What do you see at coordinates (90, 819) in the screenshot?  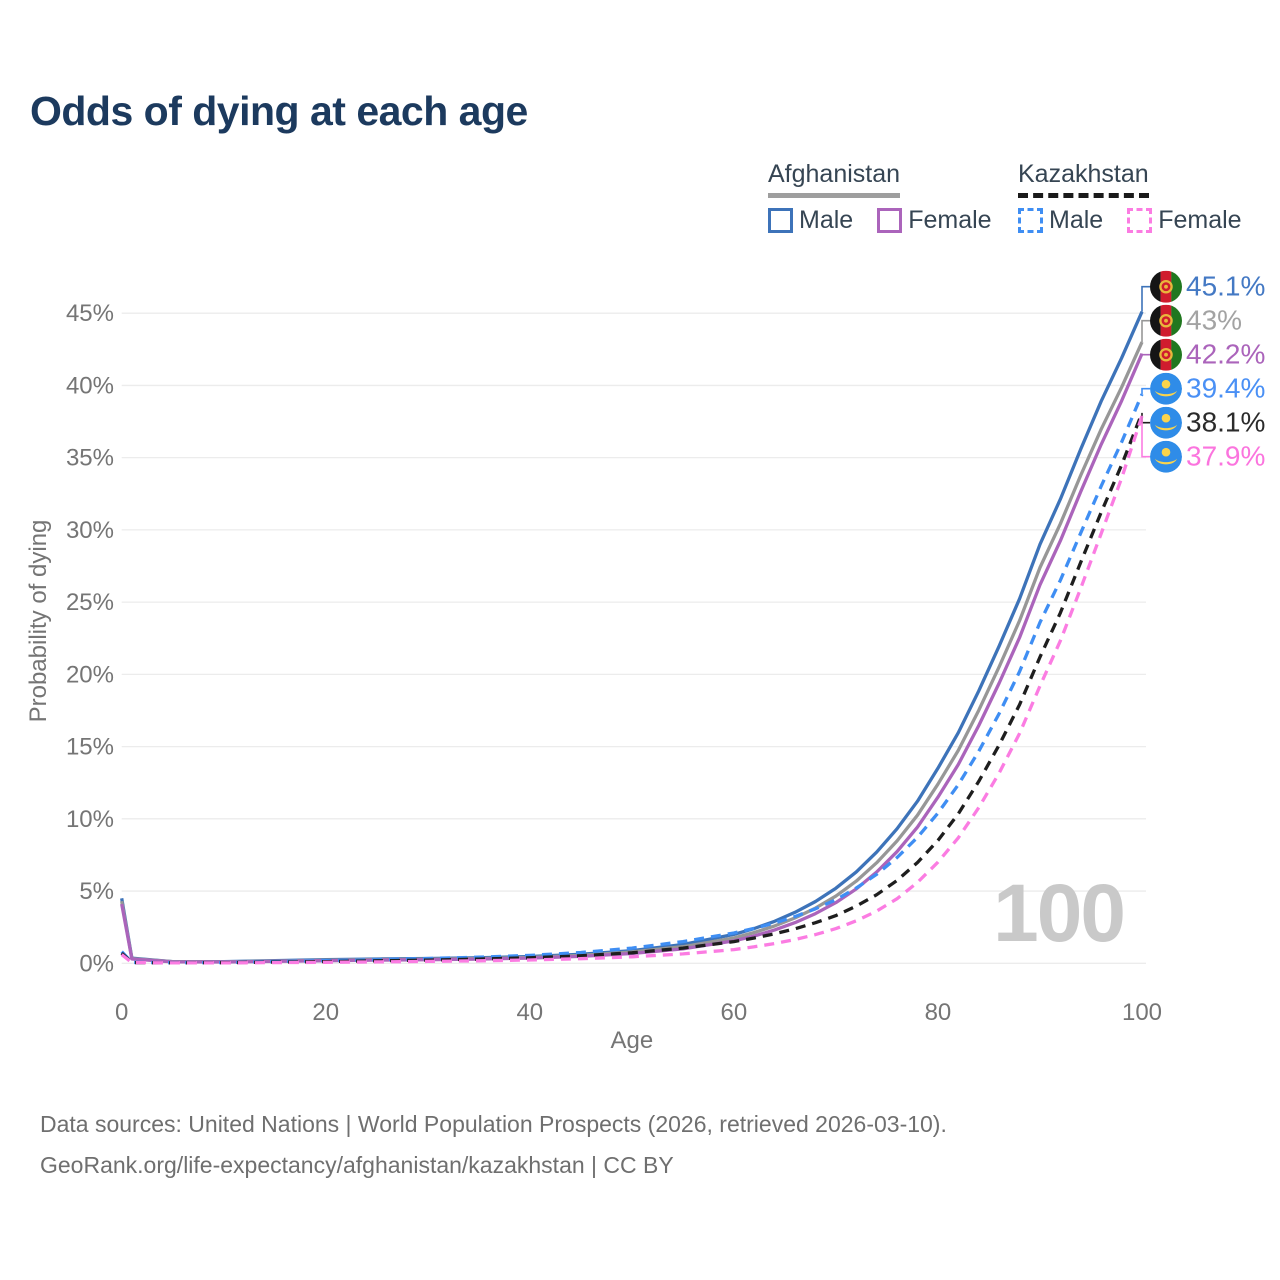 I see `y-tick-label: 10%` at bounding box center [90, 819].